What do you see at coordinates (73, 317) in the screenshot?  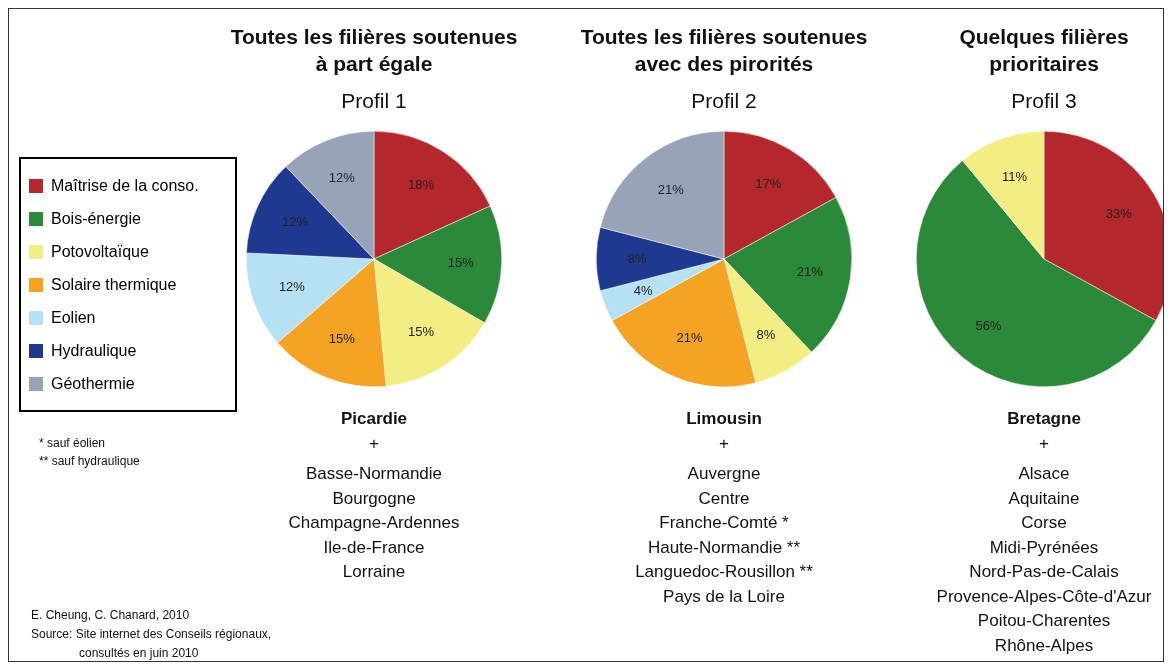 I see `legend-label: Eolien` at bounding box center [73, 317].